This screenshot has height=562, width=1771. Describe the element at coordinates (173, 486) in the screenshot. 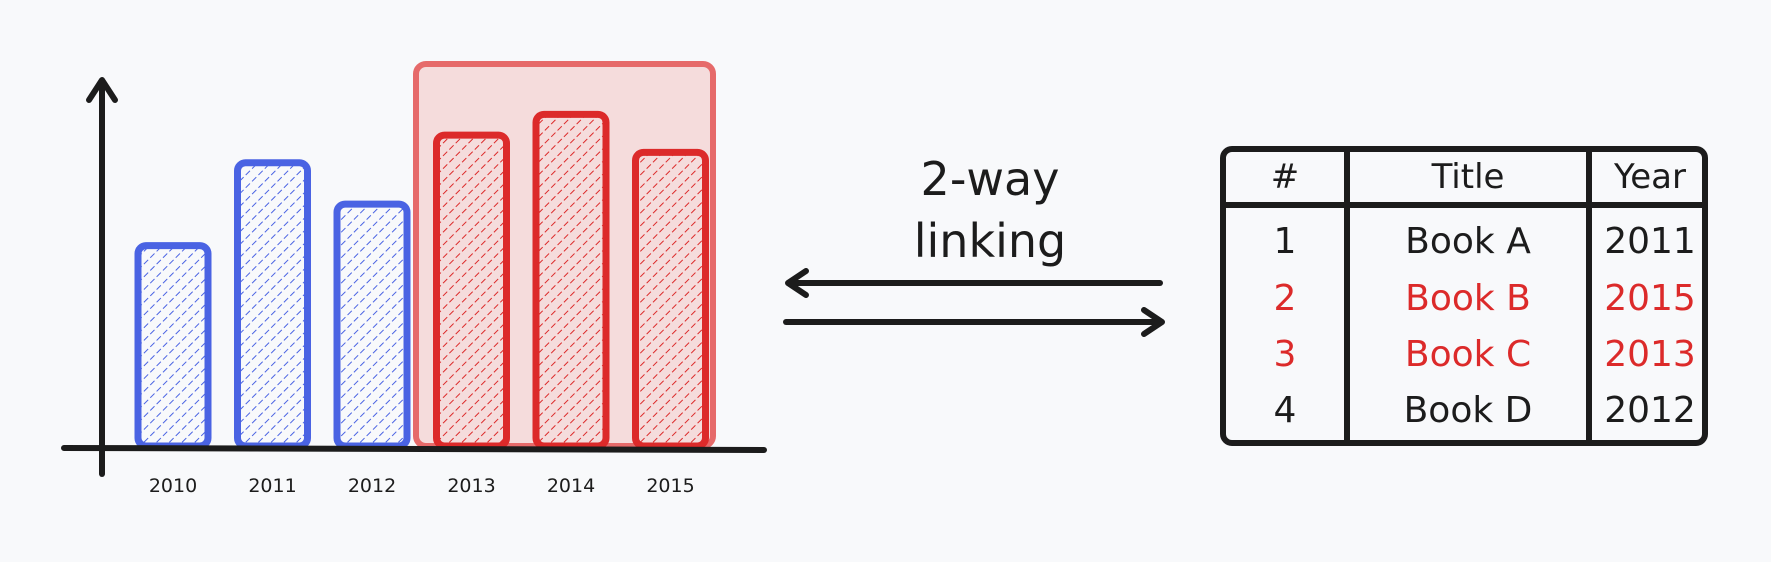

I see `x-tick-label: 2010` at that location.